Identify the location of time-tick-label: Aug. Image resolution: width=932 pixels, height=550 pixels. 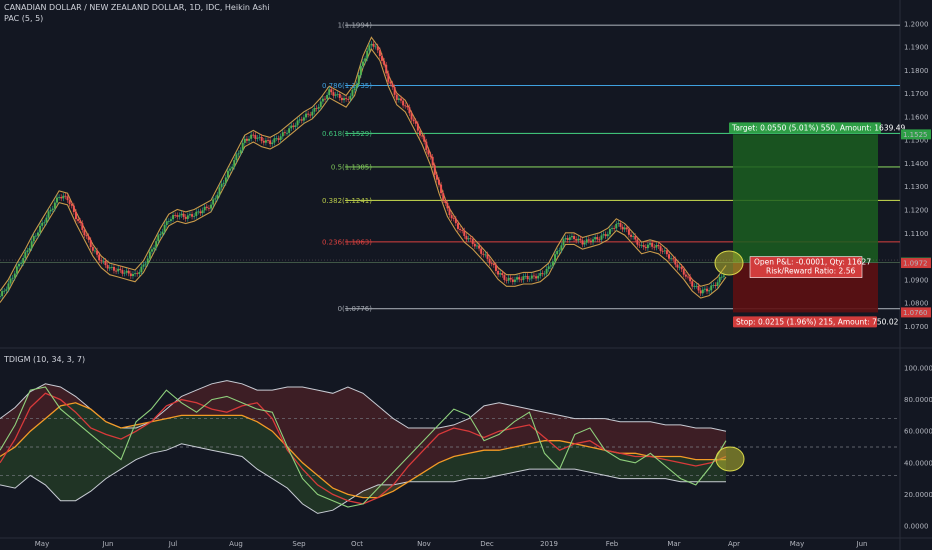
(236, 544).